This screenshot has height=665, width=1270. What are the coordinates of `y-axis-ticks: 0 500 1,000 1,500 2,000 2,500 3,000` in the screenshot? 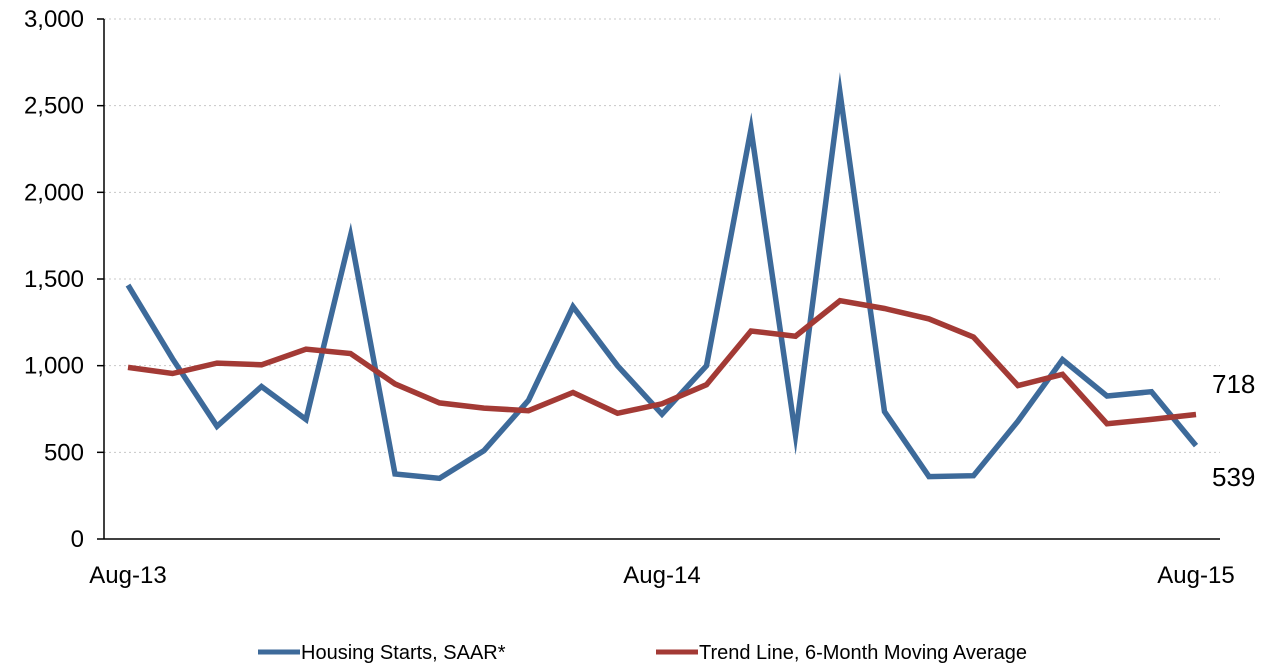 It's located at (64, 279).